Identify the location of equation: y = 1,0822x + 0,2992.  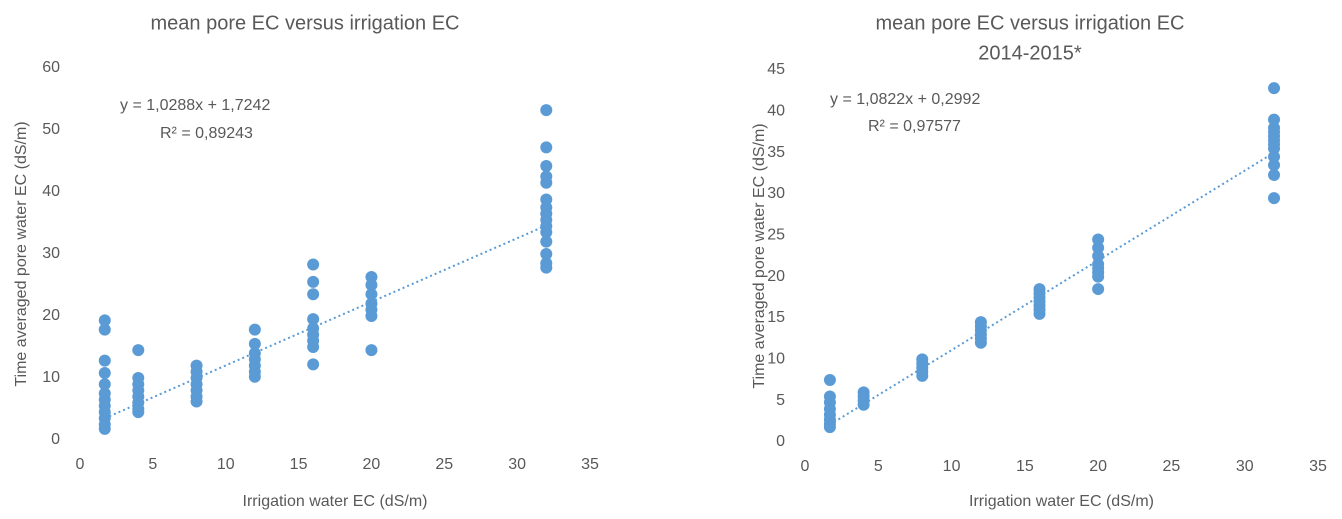
(905, 99).